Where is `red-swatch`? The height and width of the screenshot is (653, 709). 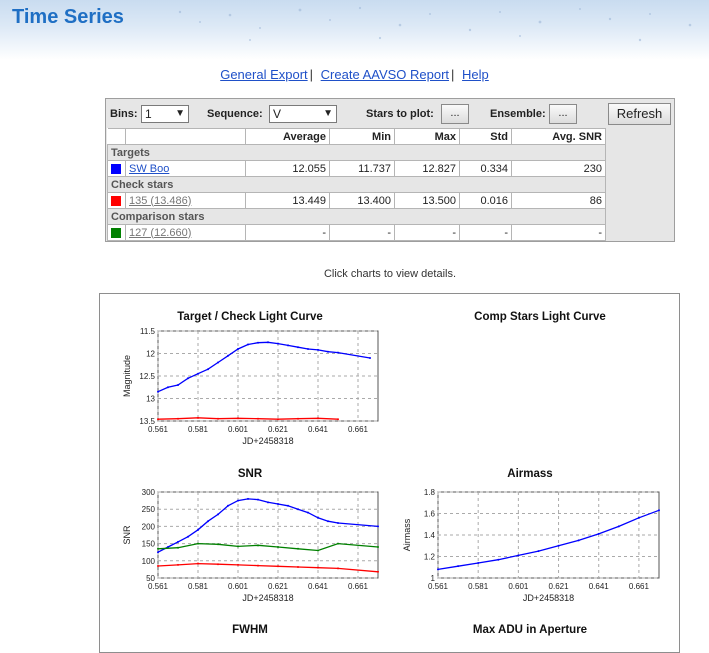
red-swatch is located at coordinates (116, 200).